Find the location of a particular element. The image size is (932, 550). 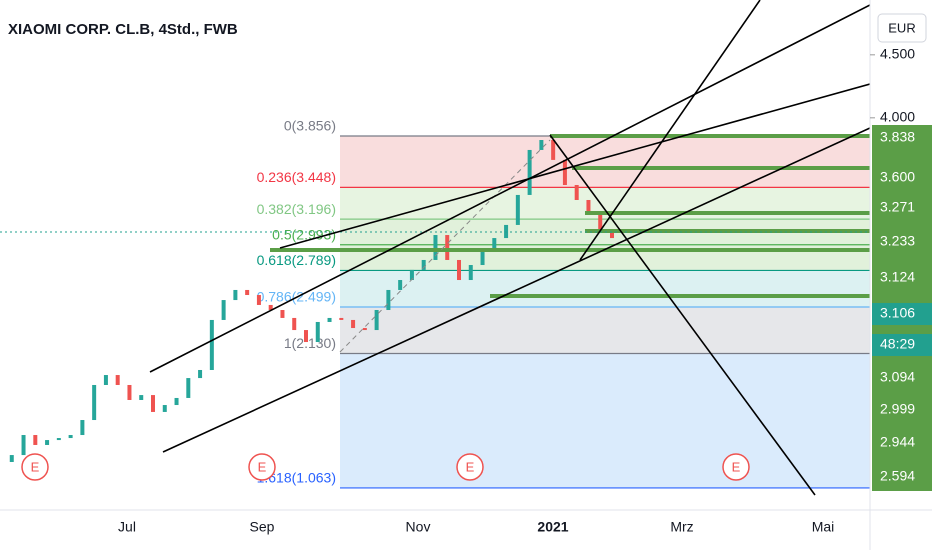

fib-label: 0(3.856) is located at coordinates (310, 126).